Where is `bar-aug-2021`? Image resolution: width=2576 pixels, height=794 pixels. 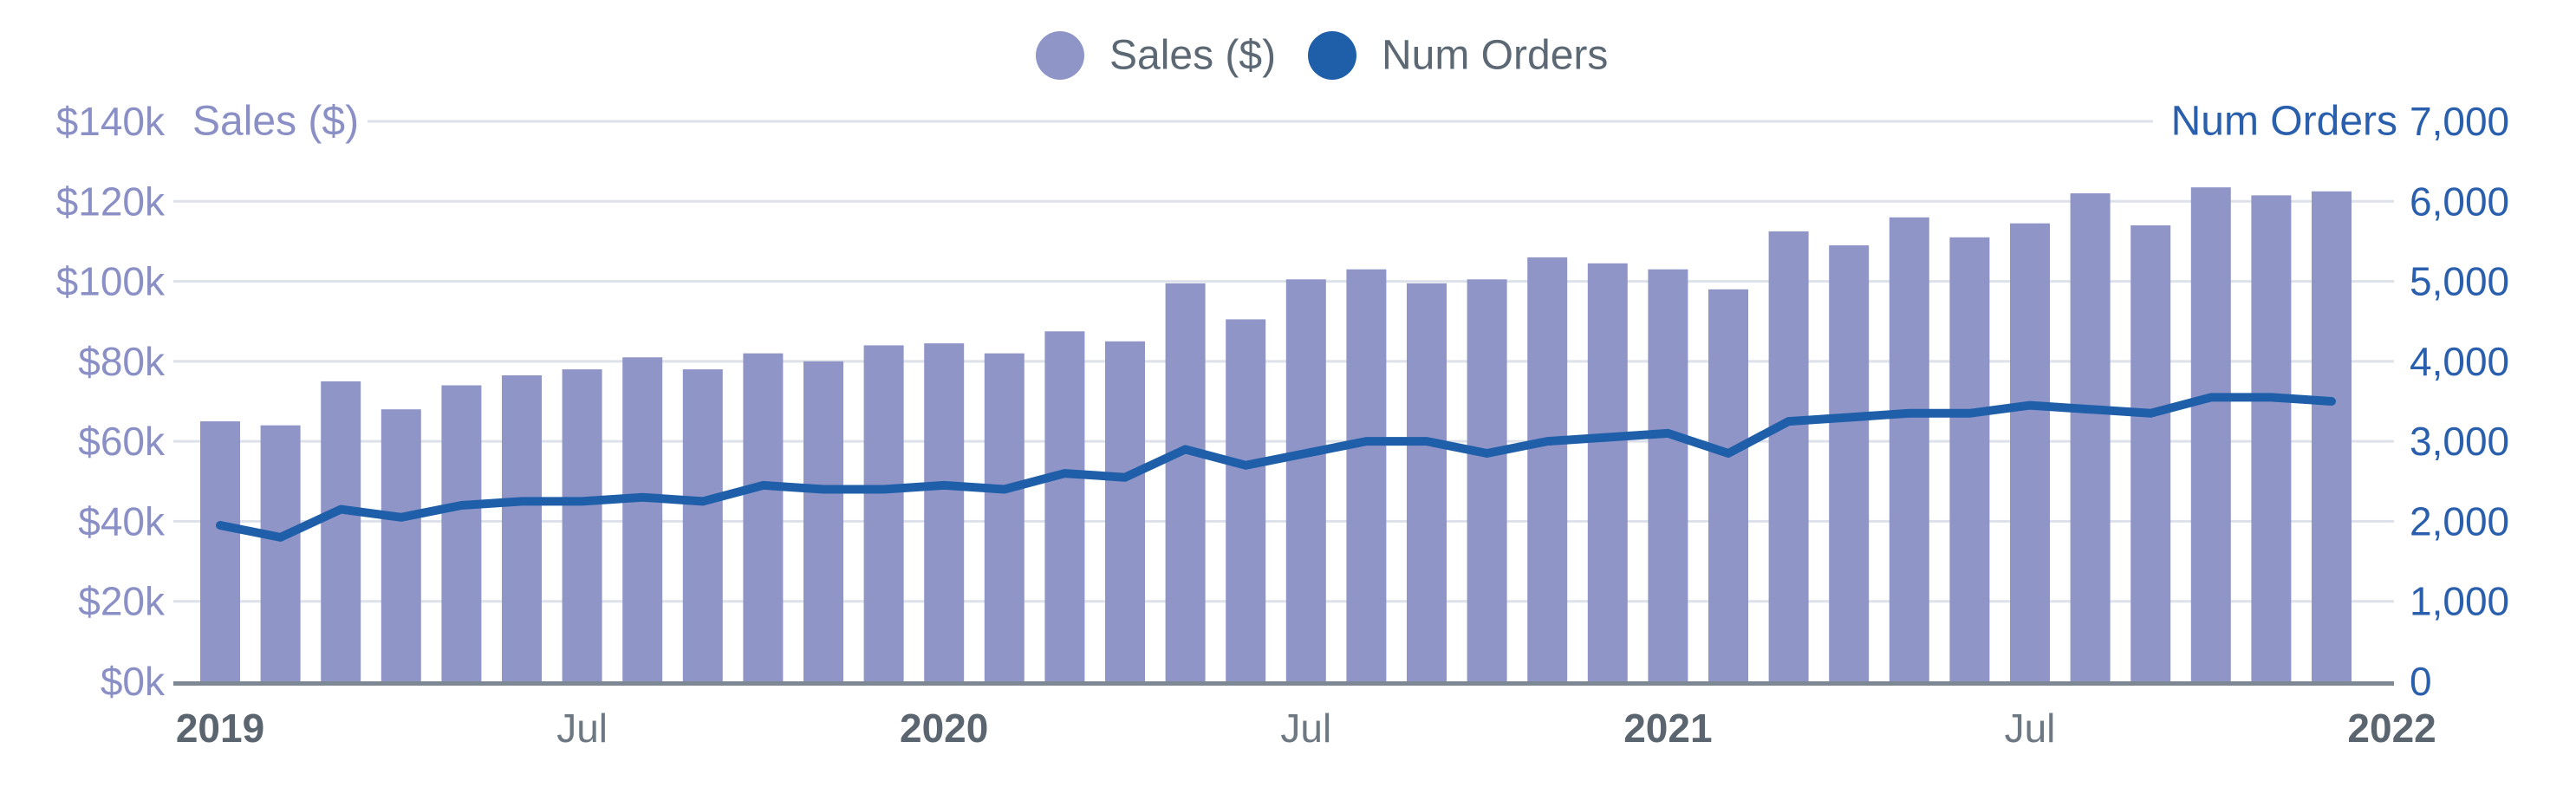 bar-aug-2021 is located at coordinates (2090, 437).